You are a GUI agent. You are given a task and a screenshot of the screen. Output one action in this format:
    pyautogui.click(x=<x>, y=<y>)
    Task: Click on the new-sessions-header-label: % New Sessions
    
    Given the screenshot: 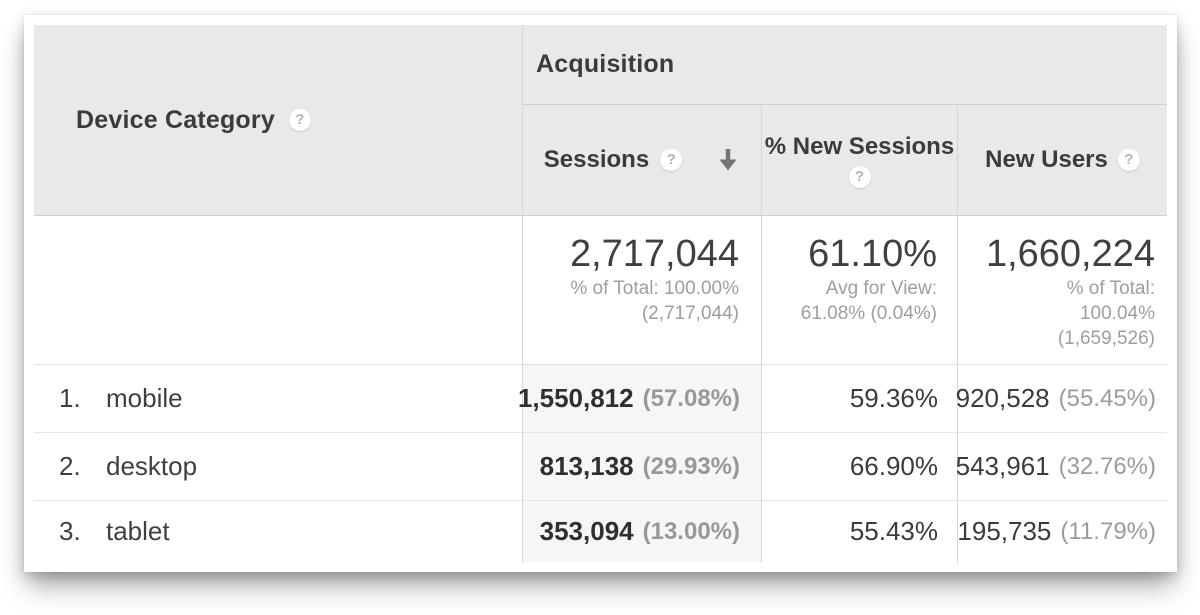 What is the action you would take?
    pyautogui.click(x=859, y=146)
    